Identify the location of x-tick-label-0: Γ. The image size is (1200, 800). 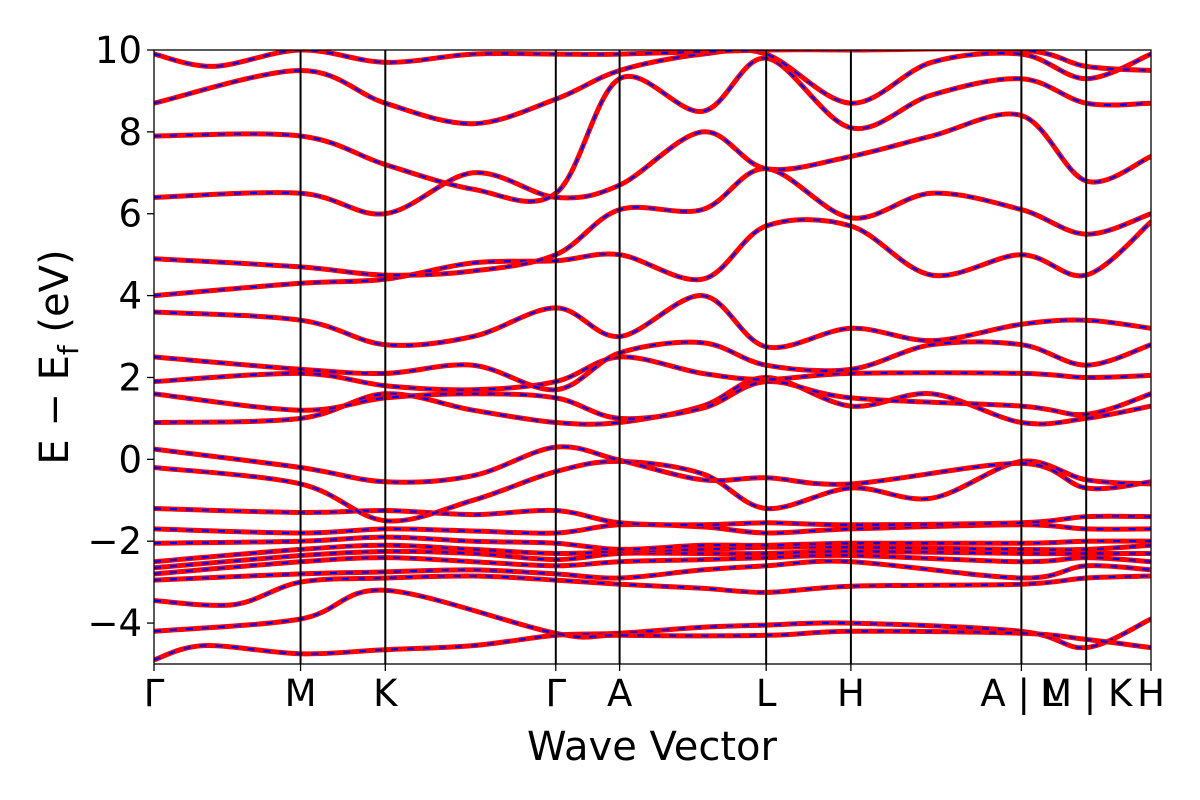
(154, 693).